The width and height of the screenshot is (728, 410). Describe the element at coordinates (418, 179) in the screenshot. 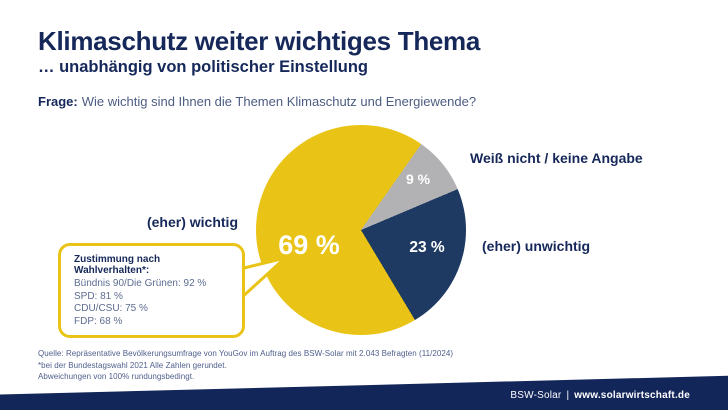

I see `pie-value-weiss-nicht: 9 %` at that location.